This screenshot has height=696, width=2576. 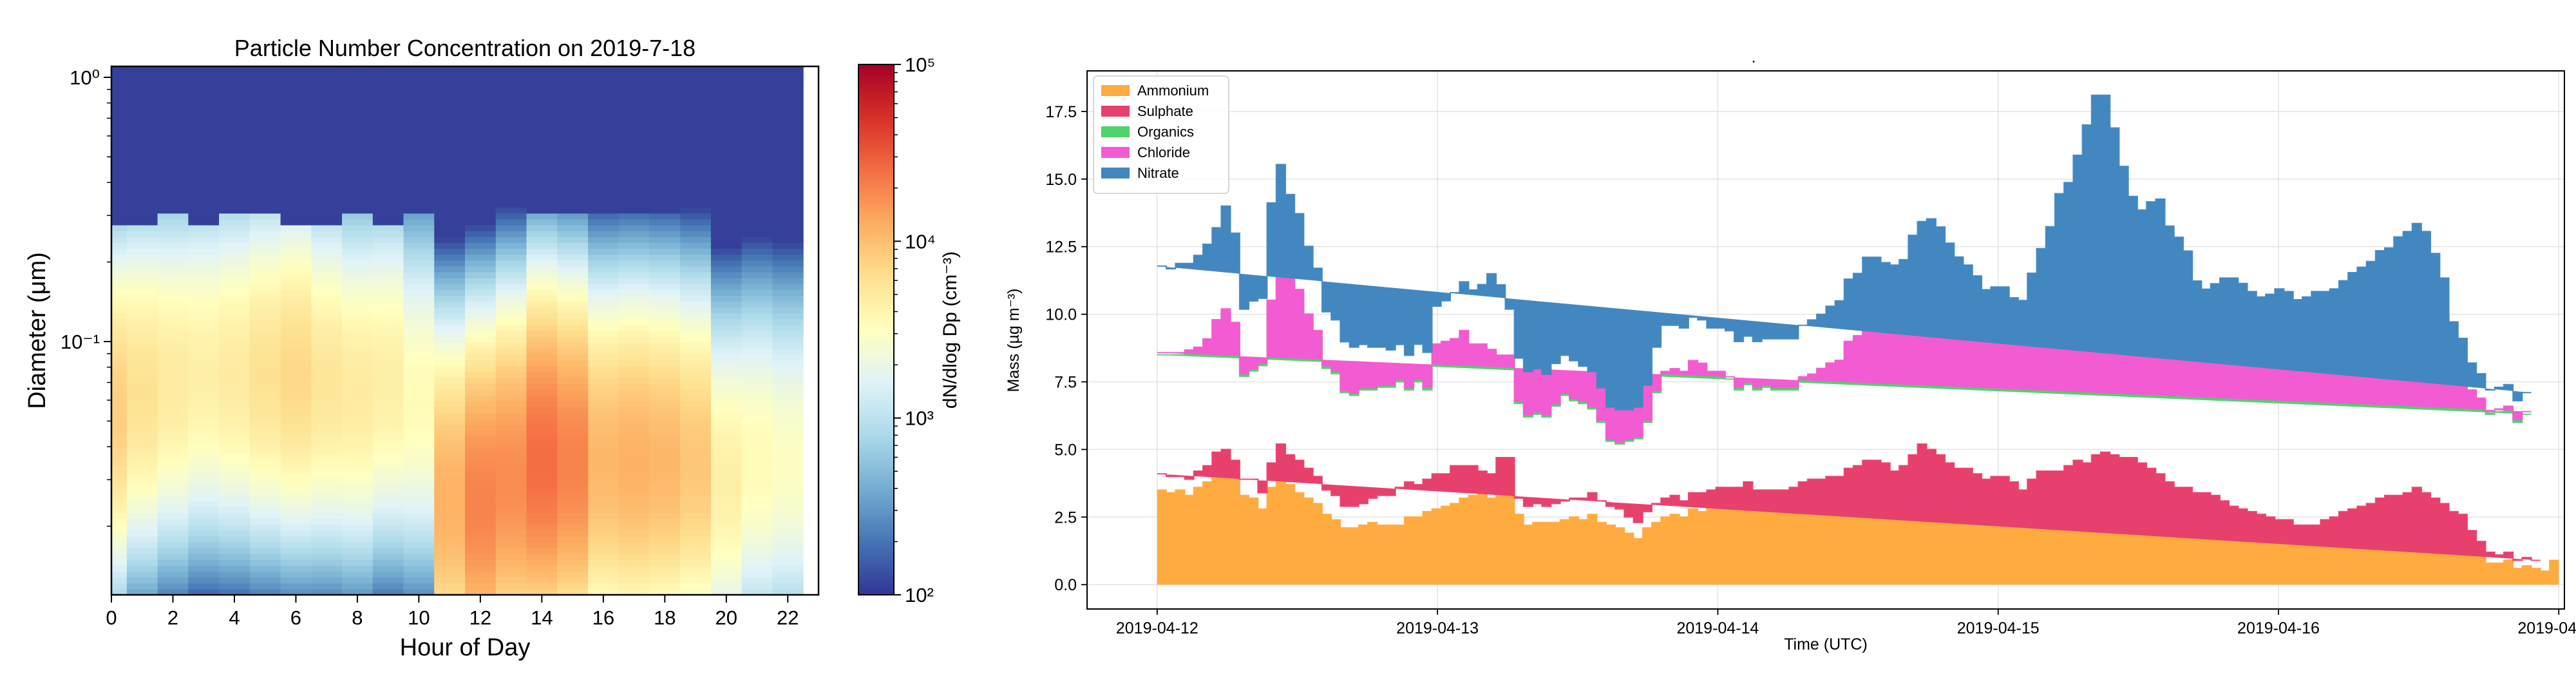 What do you see at coordinates (465, 647) in the screenshot?
I see `heatmap-xlabel: Hour of Day` at bounding box center [465, 647].